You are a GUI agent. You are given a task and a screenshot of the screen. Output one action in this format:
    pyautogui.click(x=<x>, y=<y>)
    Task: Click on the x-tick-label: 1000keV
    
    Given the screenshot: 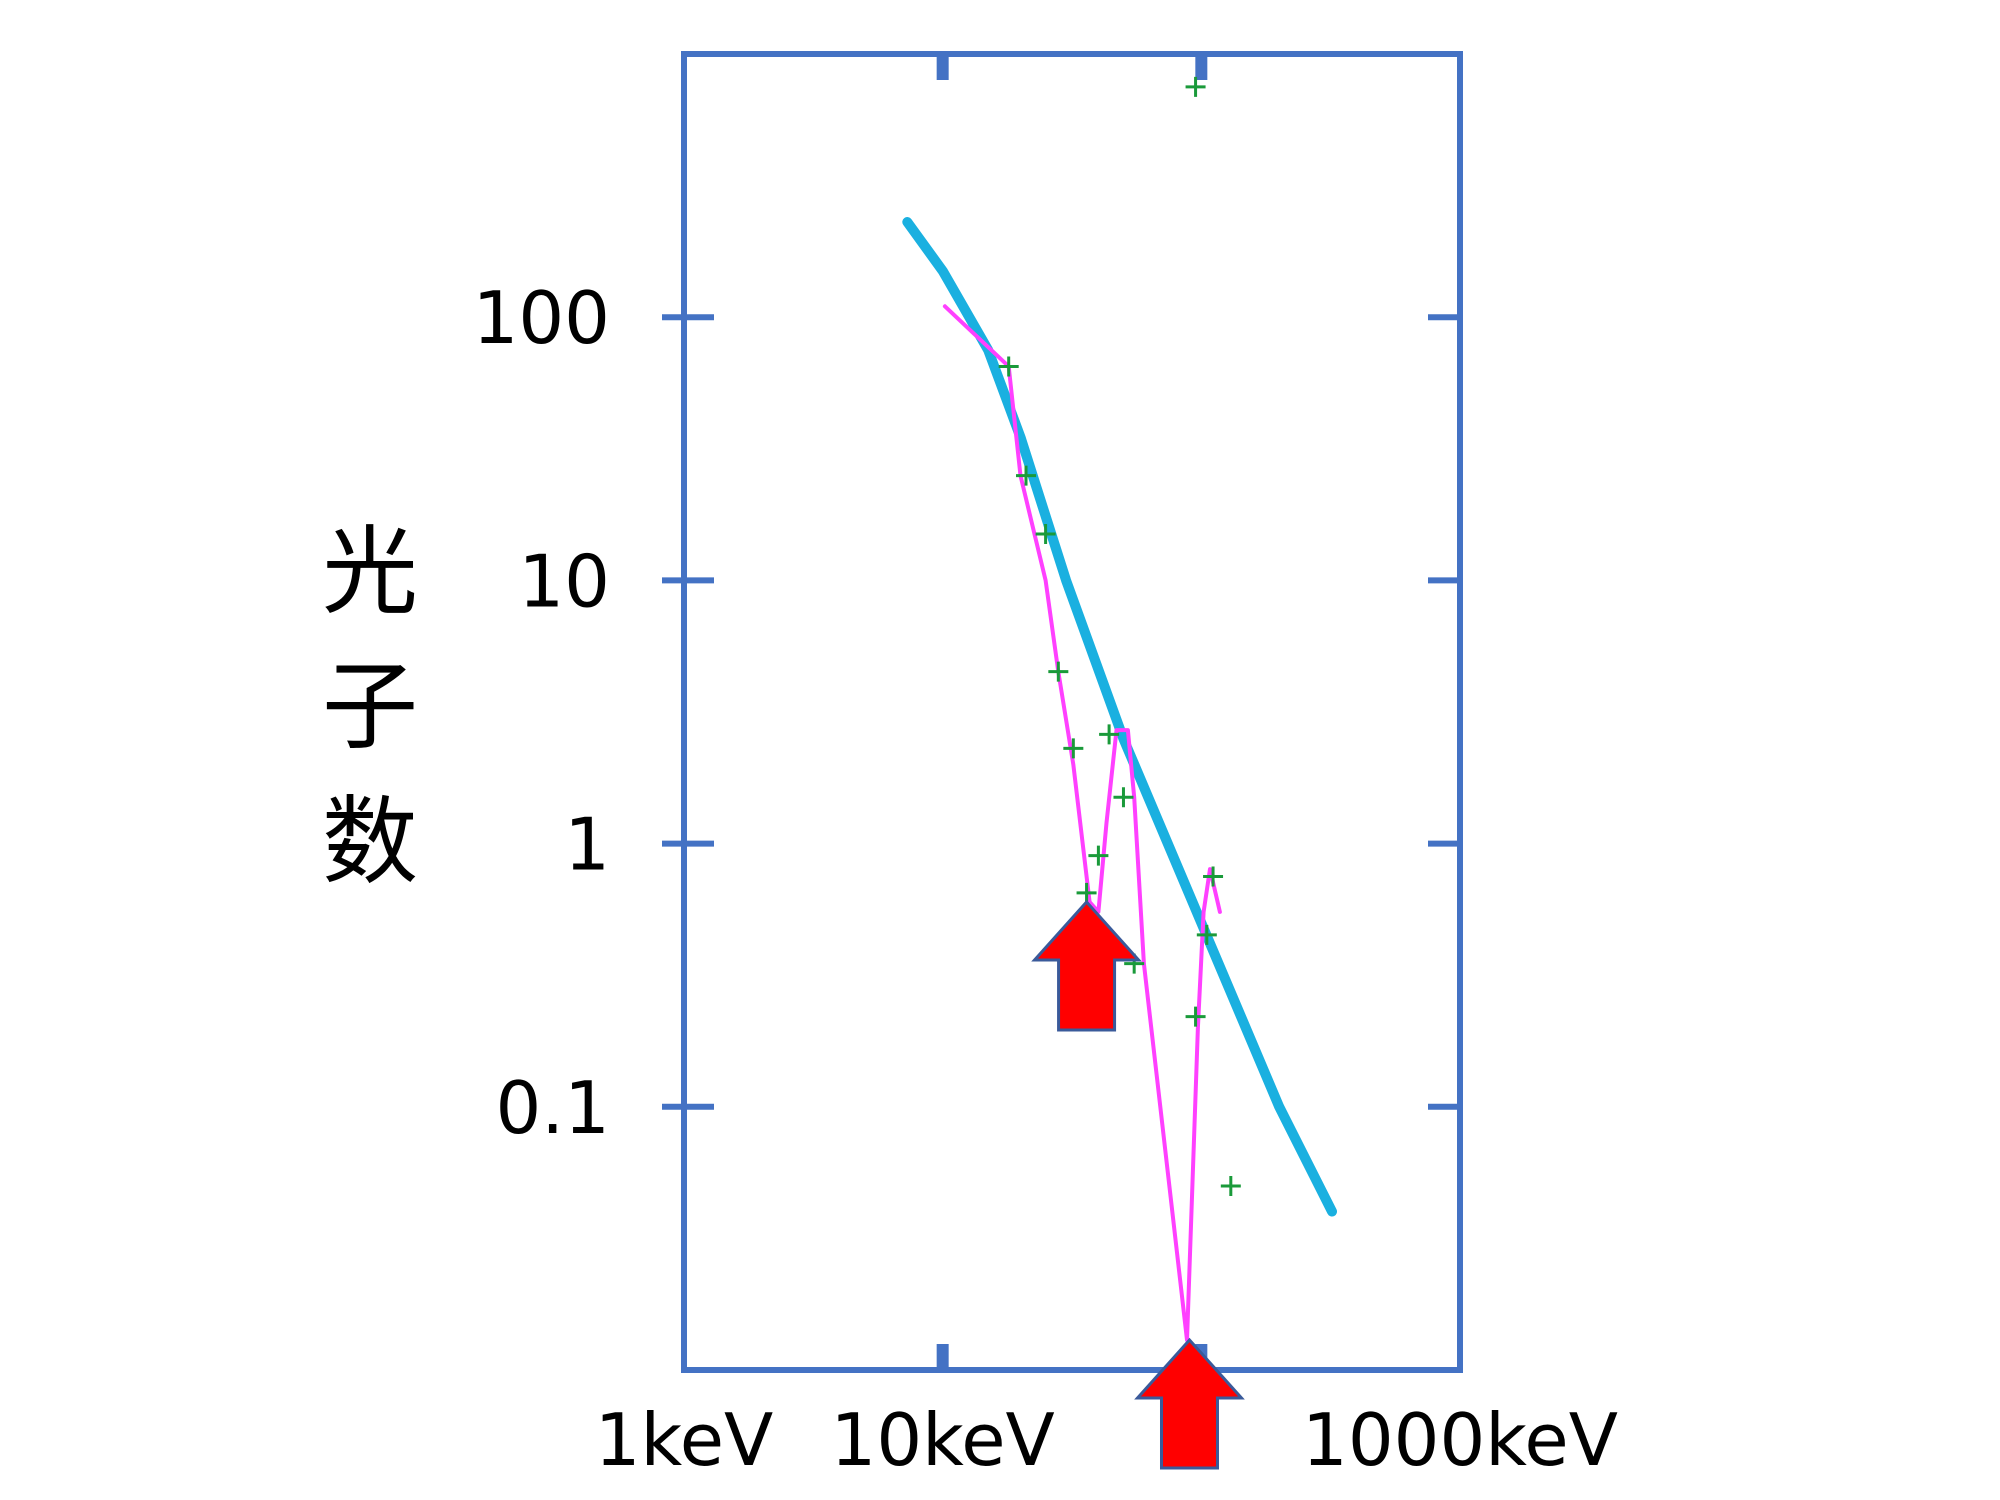 What is the action you would take?
    pyautogui.click(x=1460, y=1440)
    